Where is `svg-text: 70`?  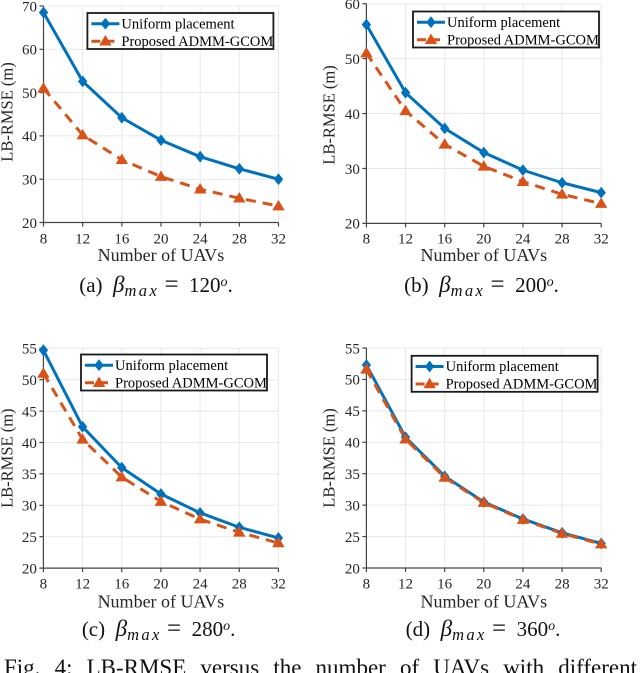
svg-text: 70 is located at coordinates (29, 7).